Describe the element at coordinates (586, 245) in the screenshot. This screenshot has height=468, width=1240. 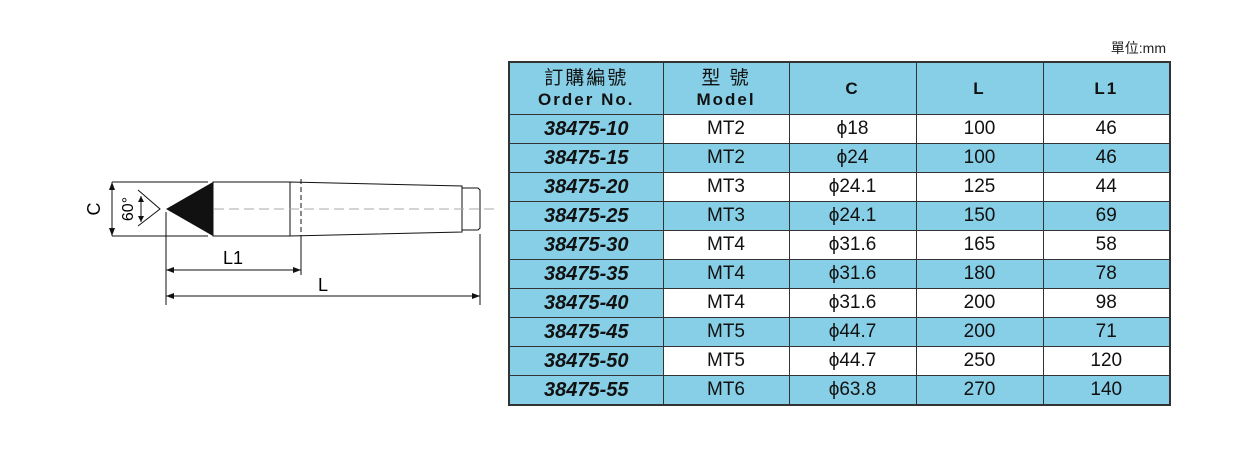
I see `order-no-cell: 38475-30` at that location.